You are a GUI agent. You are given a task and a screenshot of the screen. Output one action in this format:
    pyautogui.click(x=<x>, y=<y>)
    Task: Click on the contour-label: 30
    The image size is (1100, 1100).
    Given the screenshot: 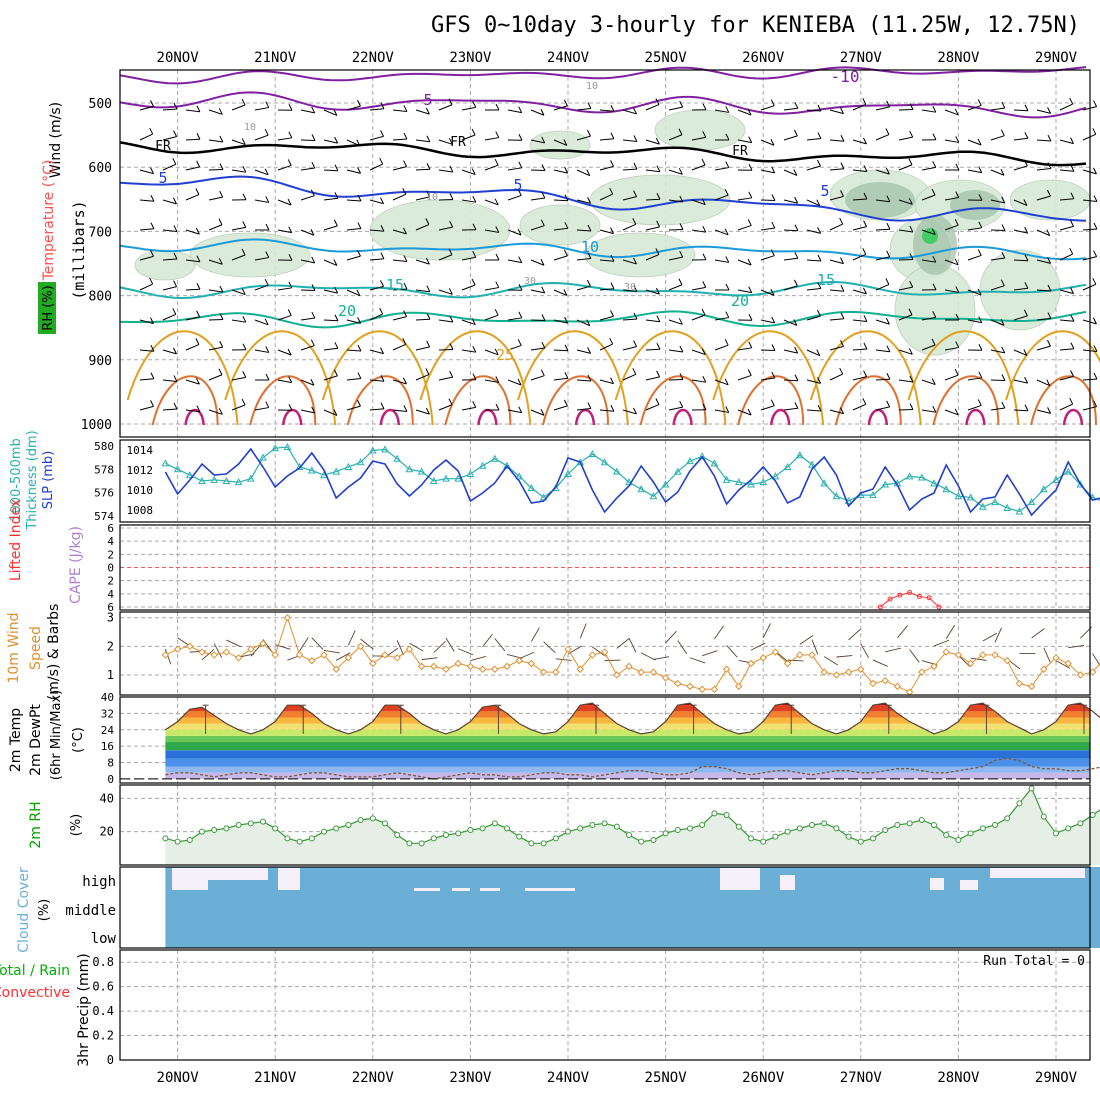 What is the action you would take?
    pyautogui.click(x=530, y=281)
    